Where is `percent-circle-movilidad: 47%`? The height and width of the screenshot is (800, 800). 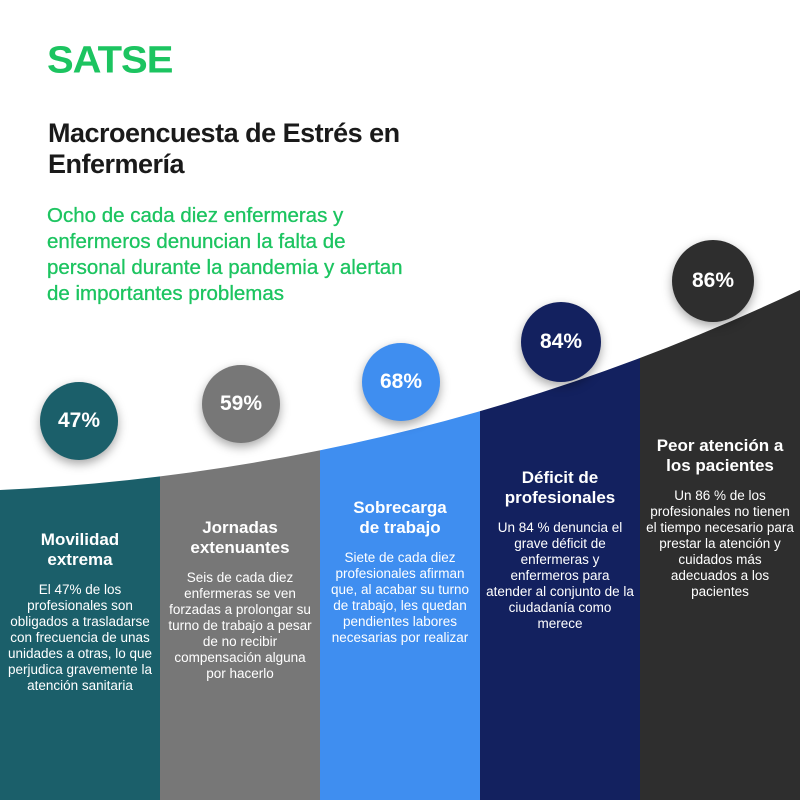
percent-circle-movilidad: 47% is located at coordinates (79, 421).